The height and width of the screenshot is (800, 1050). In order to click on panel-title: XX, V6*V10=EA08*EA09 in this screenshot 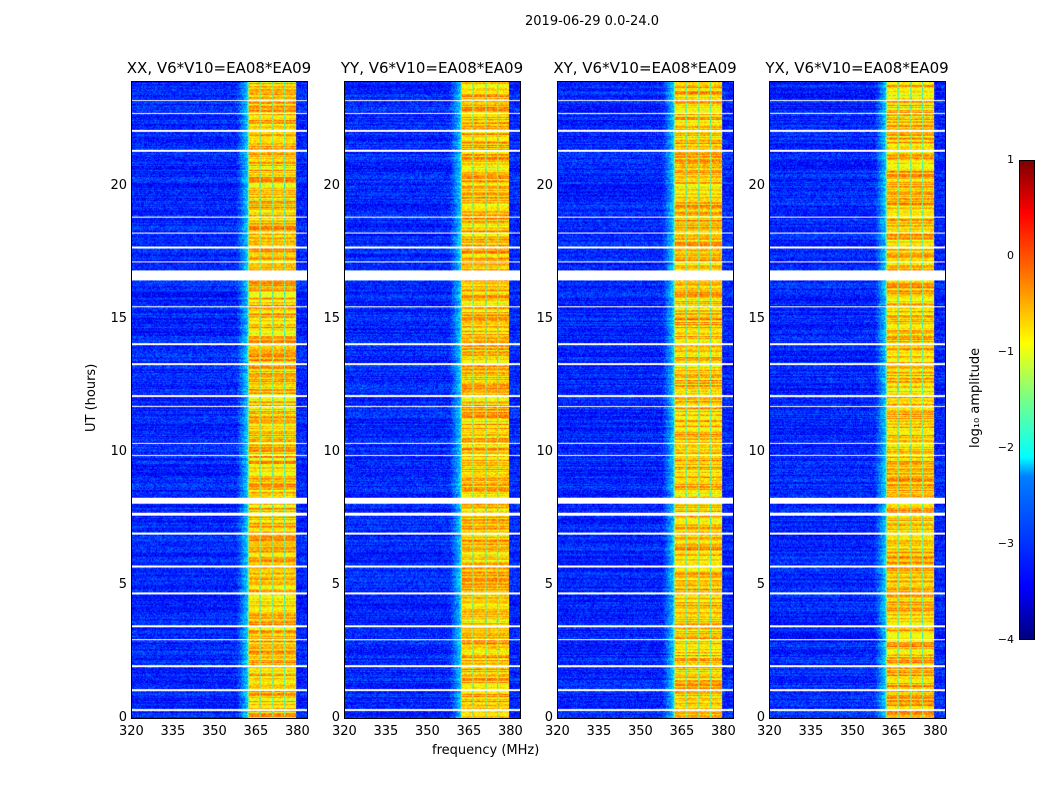, I will do `click(219, 68)`.